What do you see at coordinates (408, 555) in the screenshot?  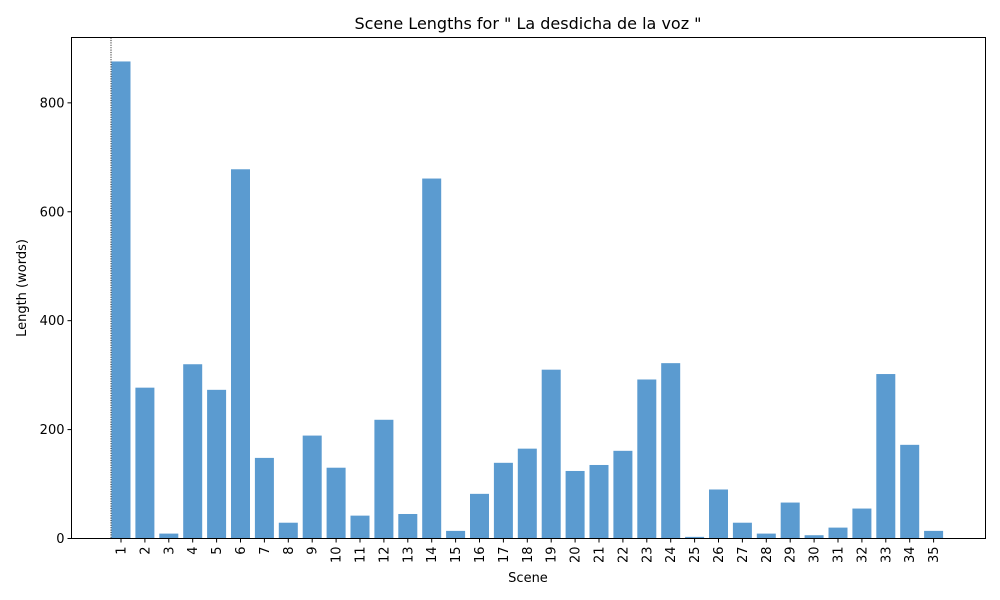 I see `x-tick-label: 13` at bounding box center [408, 555].